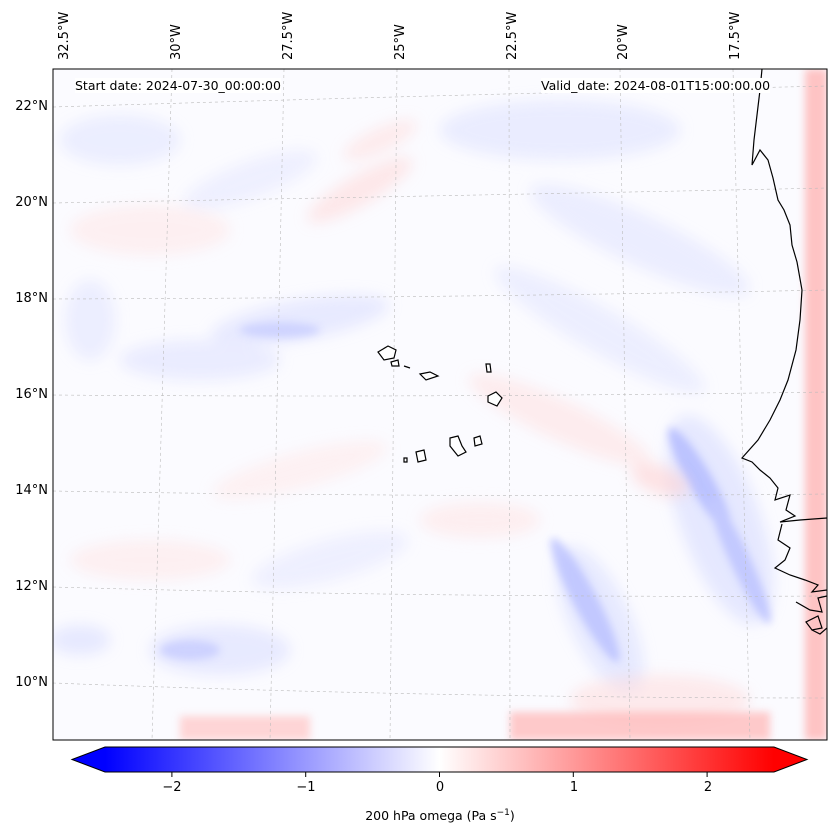  What do you see at coordinates (288, 35) in the screenshot?
I see `lon-label-27-5w: 27.5°W` at bounding box center [288, 35].